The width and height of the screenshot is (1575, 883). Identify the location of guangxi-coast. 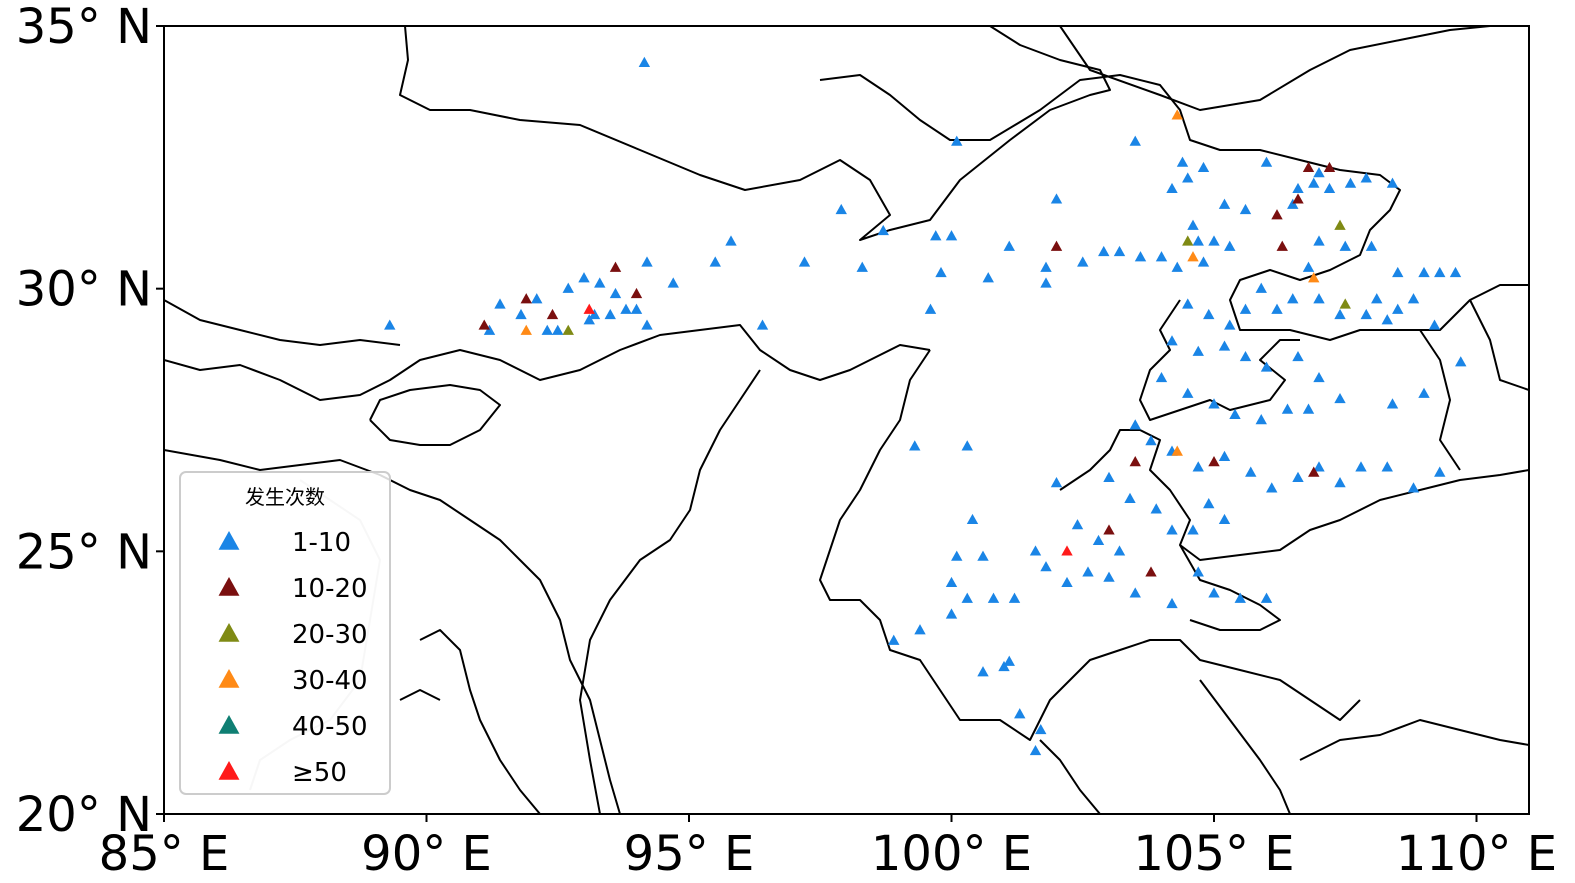
(1414, 740).